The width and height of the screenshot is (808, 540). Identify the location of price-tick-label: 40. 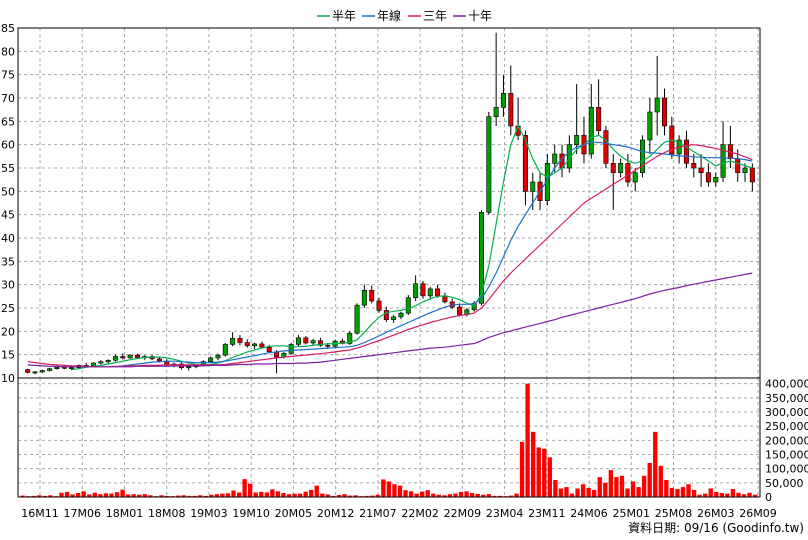
(8, 238).